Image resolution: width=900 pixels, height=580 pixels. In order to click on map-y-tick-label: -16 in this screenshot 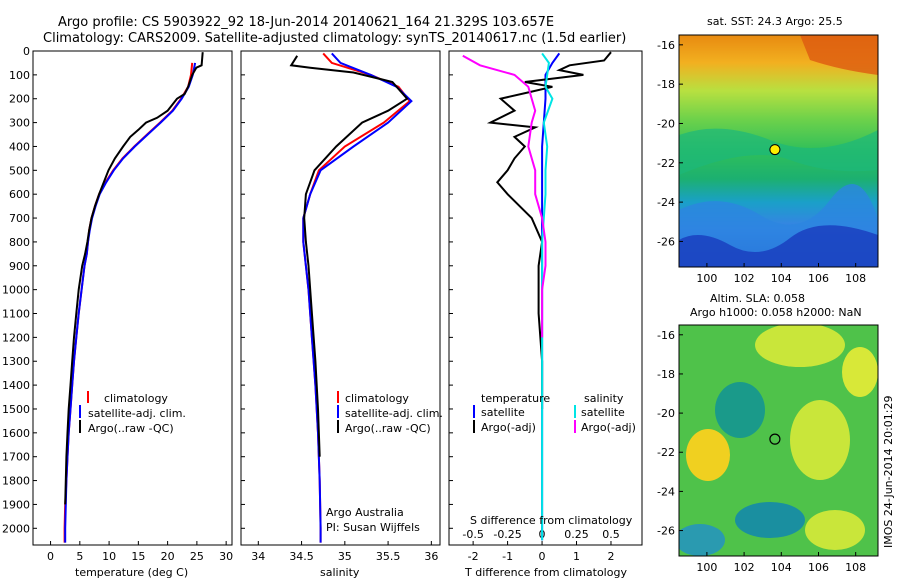, I will do `click(666, 335)`.